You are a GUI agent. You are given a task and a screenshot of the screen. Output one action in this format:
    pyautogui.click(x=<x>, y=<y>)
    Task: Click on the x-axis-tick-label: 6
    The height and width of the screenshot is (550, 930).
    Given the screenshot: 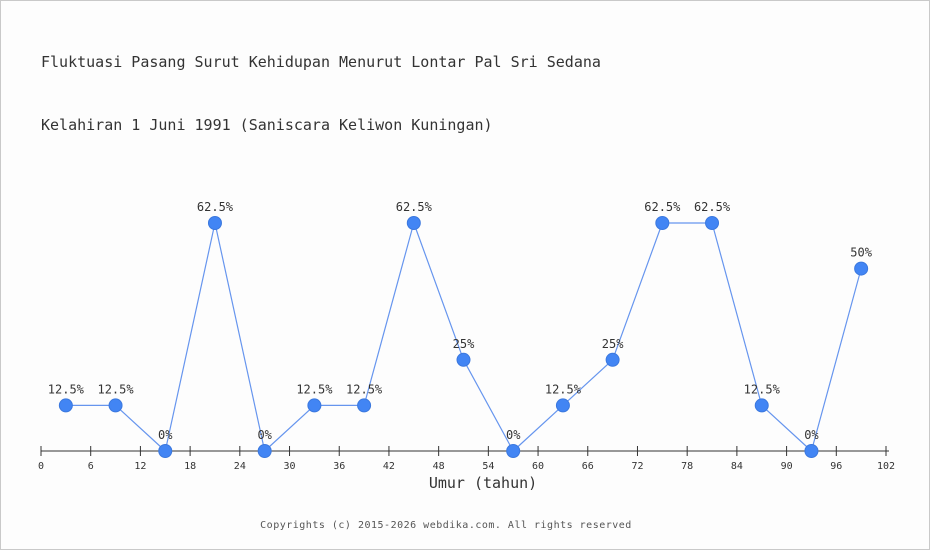 What is the action you would take?
    pyautogui.click(x=91, y=466)
    